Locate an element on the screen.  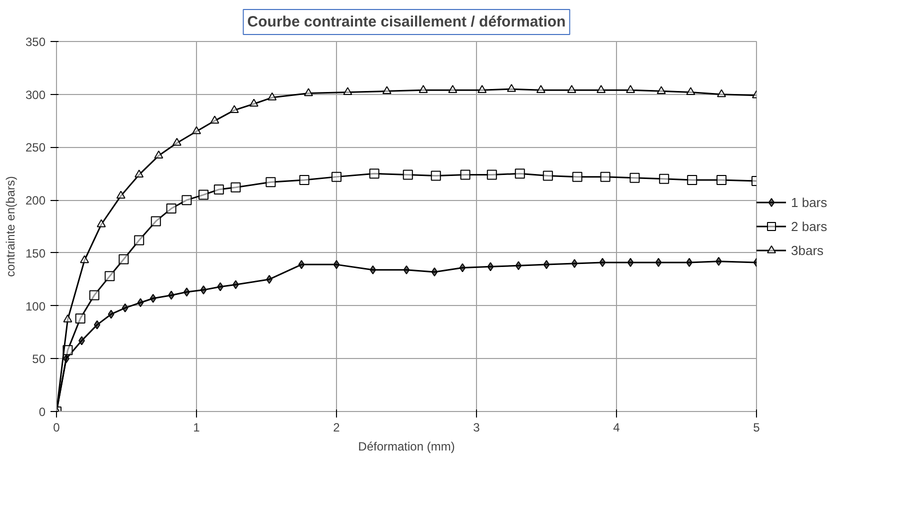
y-tick-label: 150 is located at coordinates (35, 253).